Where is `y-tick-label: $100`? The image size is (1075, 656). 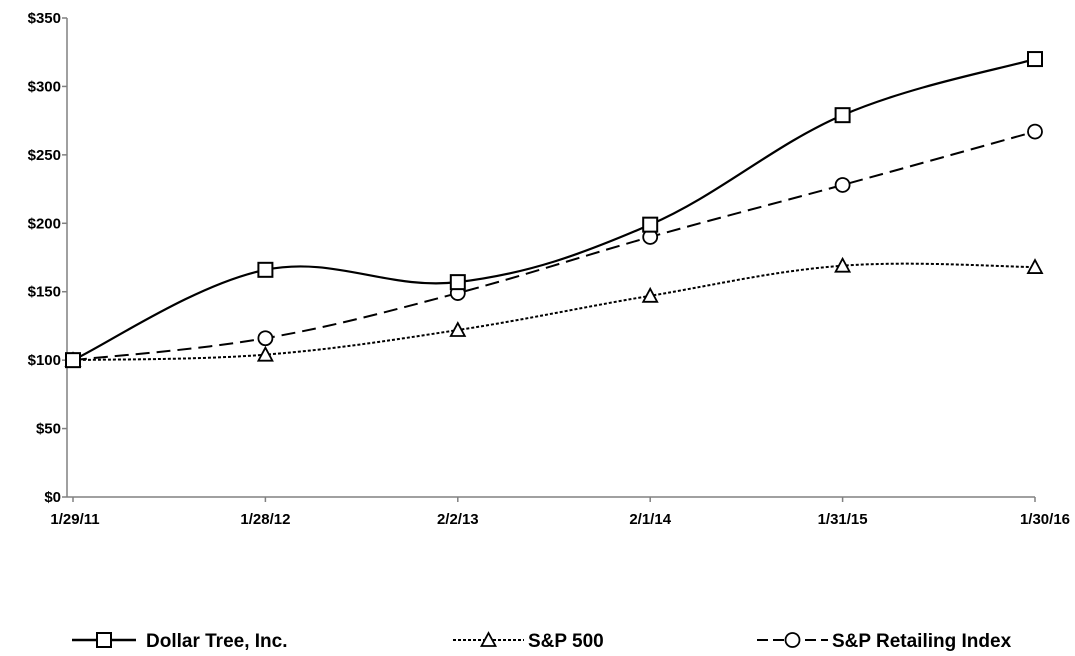 y-tick-label: $100 is located at coordinates (44, 360).